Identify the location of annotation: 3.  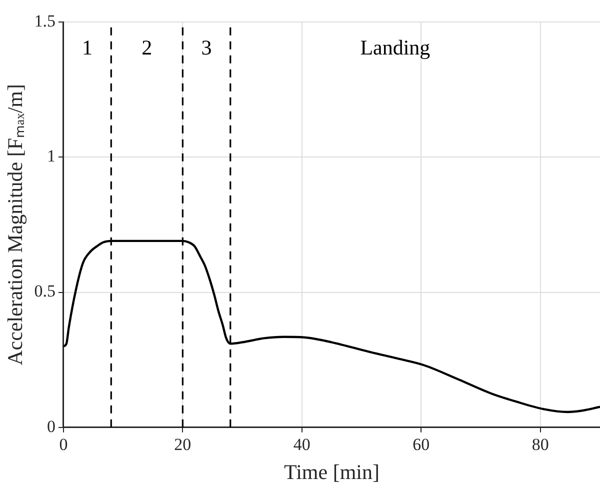
(206, 48).